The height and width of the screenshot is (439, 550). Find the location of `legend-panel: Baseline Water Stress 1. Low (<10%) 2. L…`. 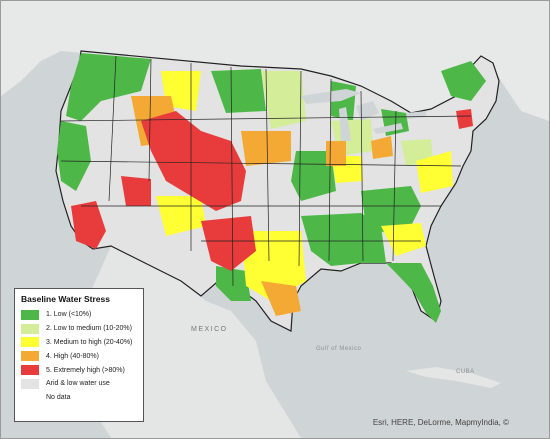

legend-panel: Baseline Water Stress 1. Low (<10%) 2. L… is located at coordinates (79, 355).